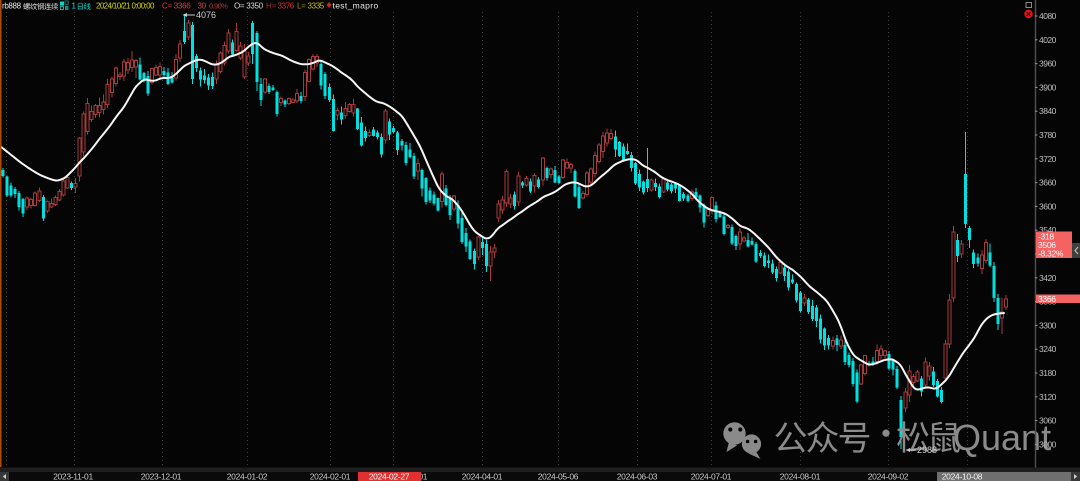  What do you see at coordinates (330, 476) in the screenshot?
I see `svg-text: 2024-02-01` at bounding box center [330, 476].